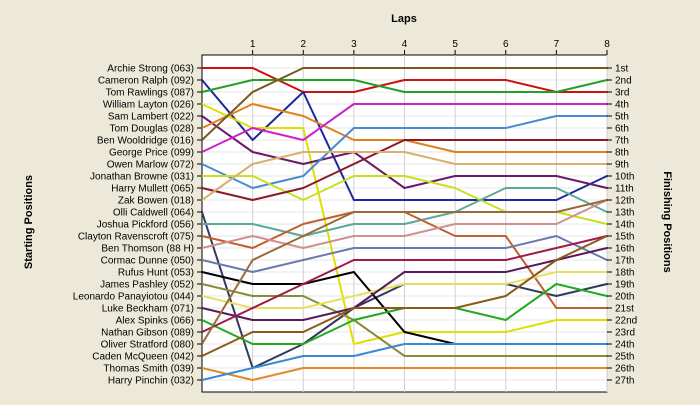  What do you see at coordinates (148, 105) in the screenshot?
I see `starting-position-label: William Layton (026)` at bounding box center [148, 105].